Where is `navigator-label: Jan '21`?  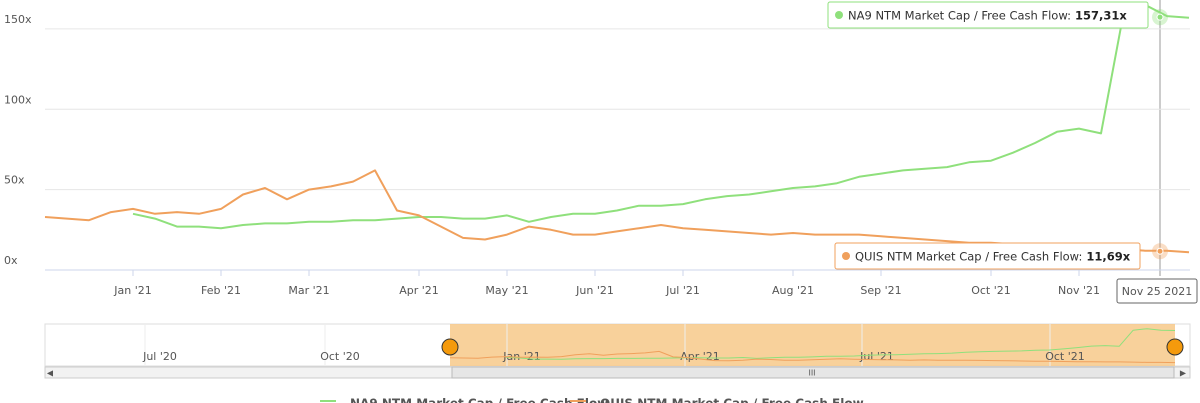 navigator-label: Jan '21 is located at coordinates (521, 356).